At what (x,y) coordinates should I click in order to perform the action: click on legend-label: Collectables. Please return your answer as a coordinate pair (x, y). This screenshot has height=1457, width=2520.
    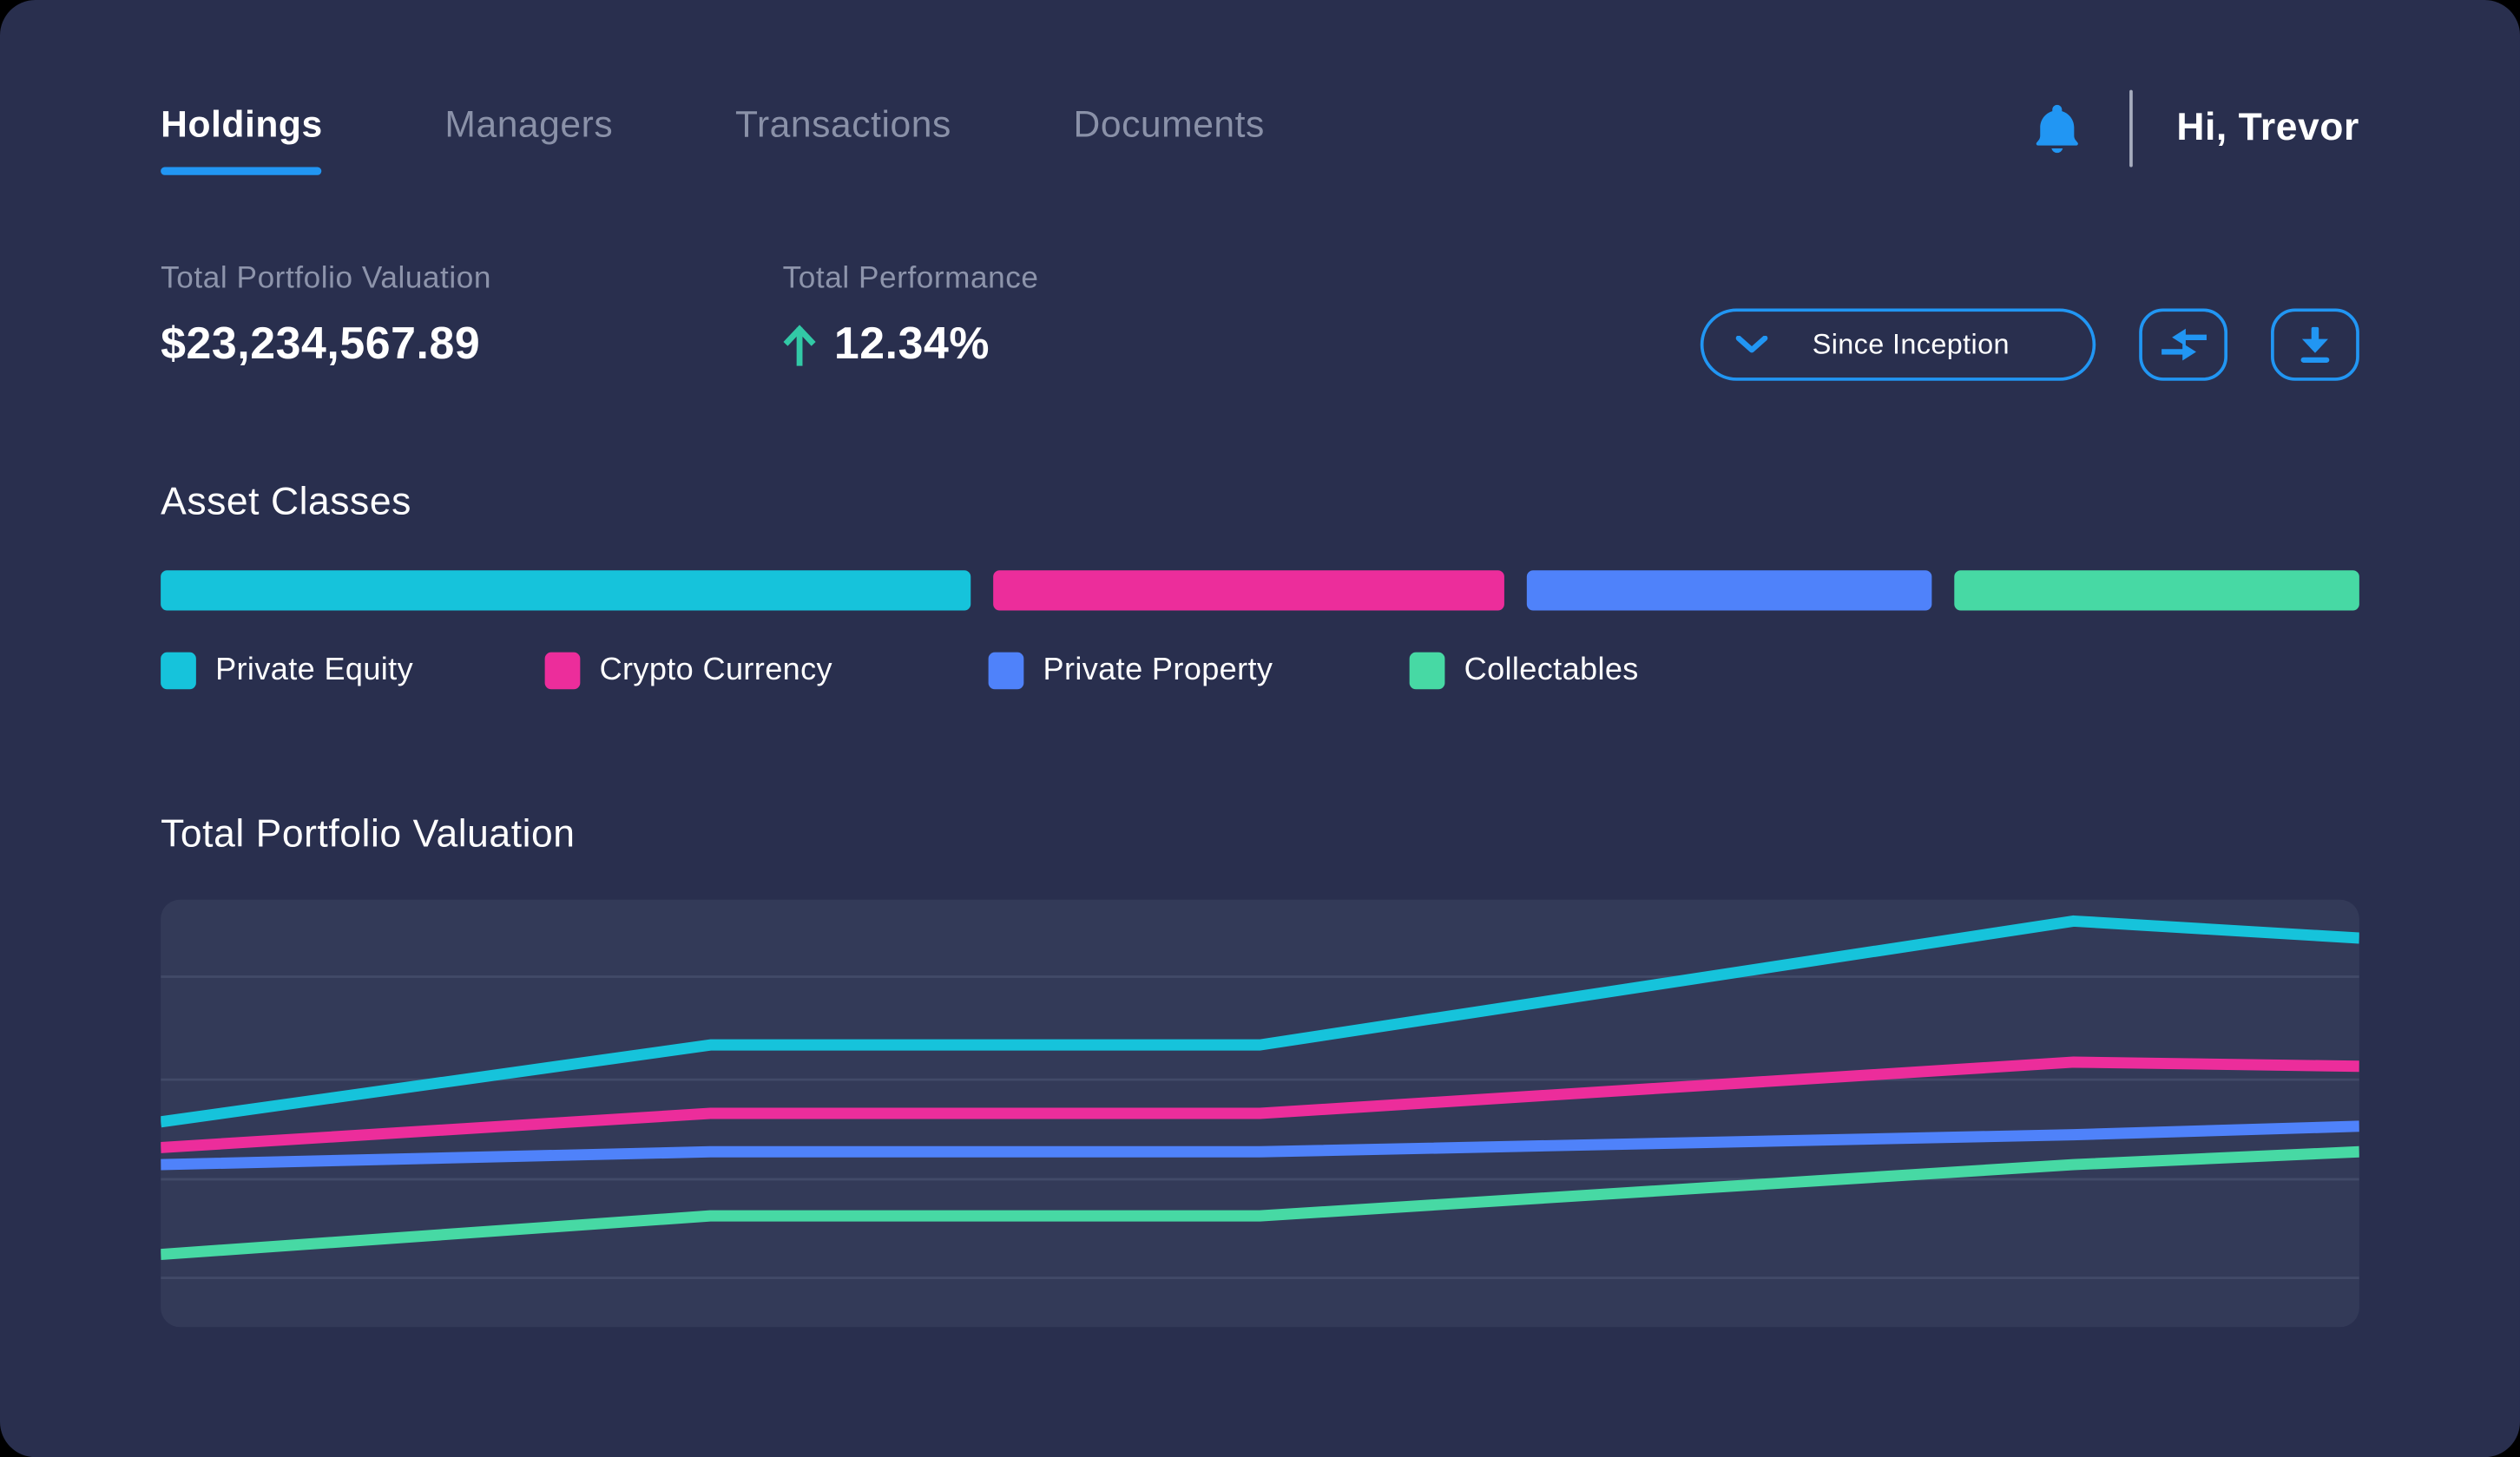
    Looking at the image, I should click on (1551, 670).